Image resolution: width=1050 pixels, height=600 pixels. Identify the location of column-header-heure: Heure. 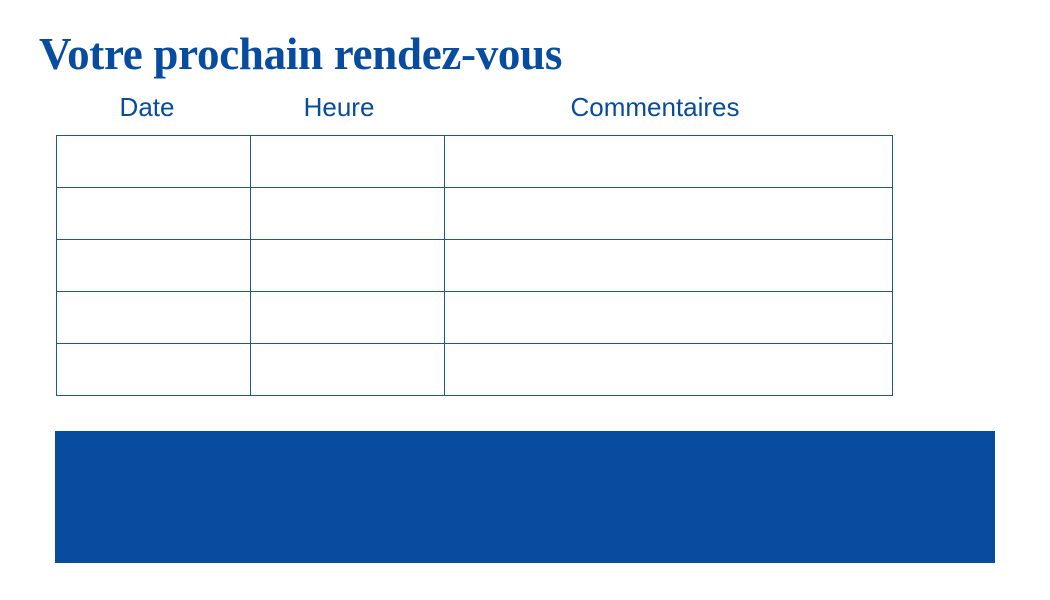
(339, 107).